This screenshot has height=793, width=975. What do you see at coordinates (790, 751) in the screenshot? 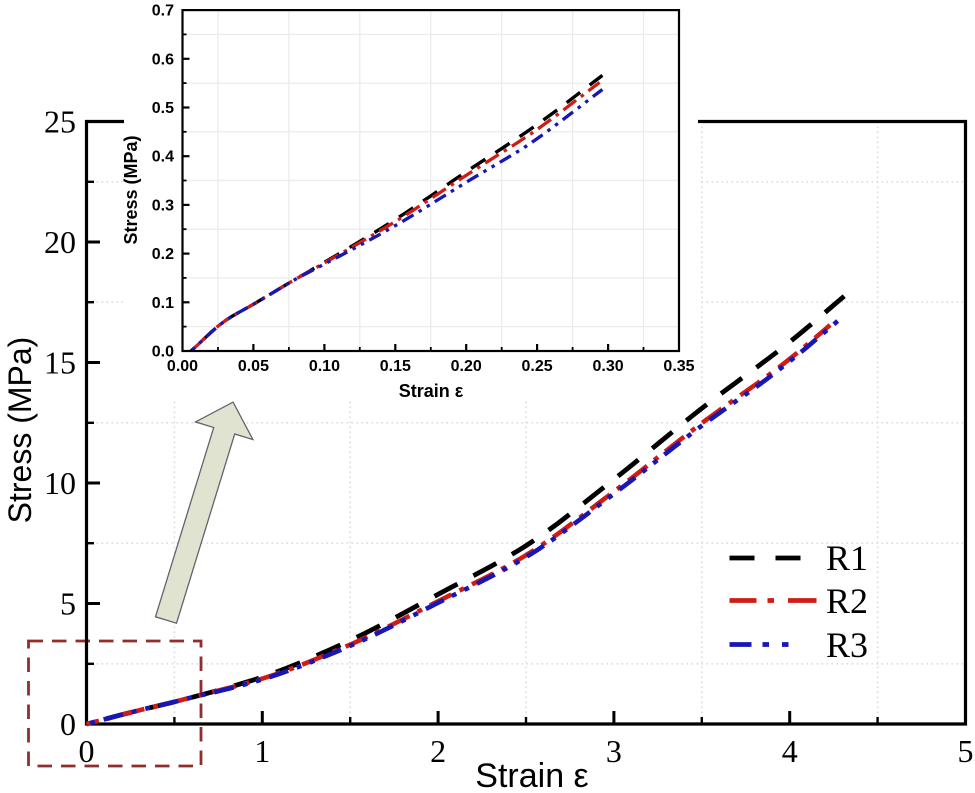
I see `svg-text: 4` at bounding box center [790, 751].